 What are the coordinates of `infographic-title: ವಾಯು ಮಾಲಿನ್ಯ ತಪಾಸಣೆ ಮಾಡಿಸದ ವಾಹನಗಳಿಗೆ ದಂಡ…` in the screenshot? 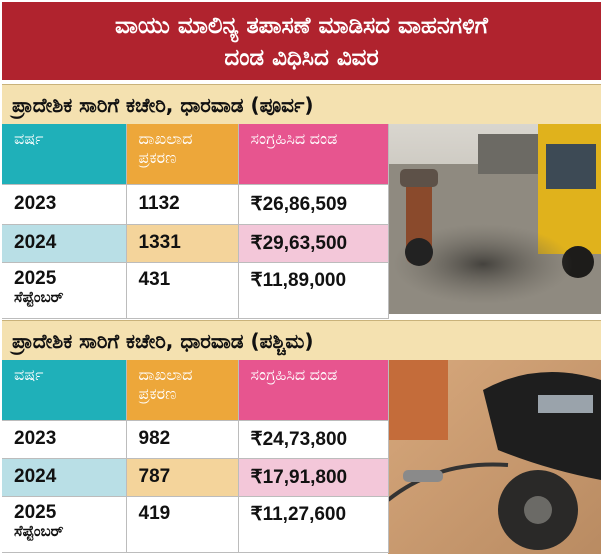 It's located at (301, 41).